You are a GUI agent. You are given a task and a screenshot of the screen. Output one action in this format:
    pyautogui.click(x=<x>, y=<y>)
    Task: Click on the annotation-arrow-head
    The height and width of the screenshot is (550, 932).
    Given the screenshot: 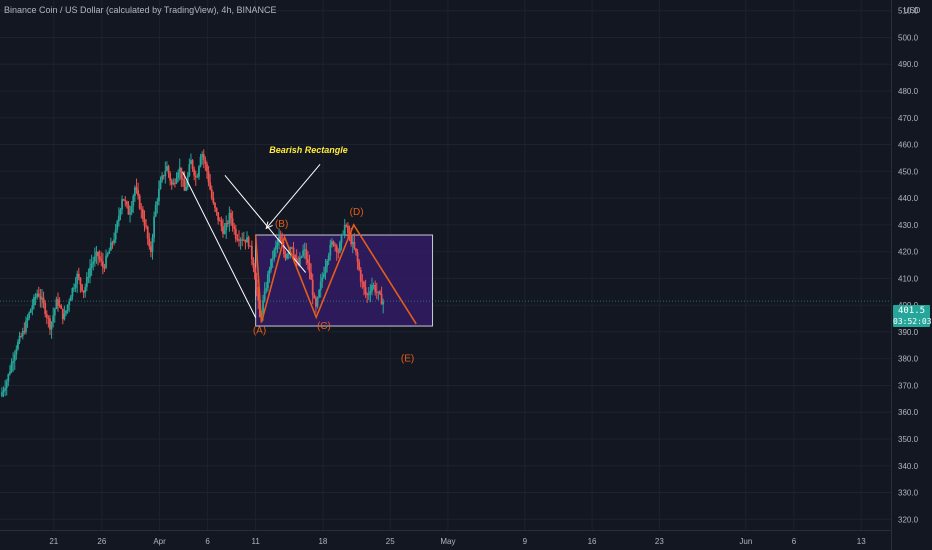 What is the action you would take?
    pyautogui.click(x=269, y=225)
    